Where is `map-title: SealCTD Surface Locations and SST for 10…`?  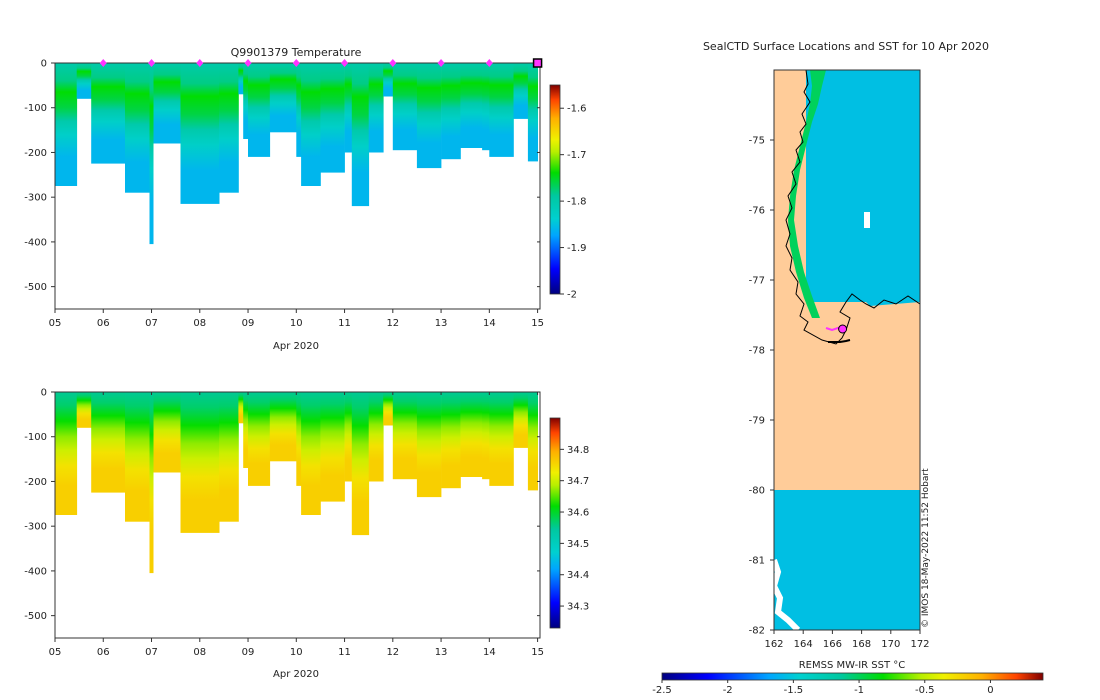
map-title: SealCTD Surface Locations and SST for 10… is located at coordinates (846, 46).